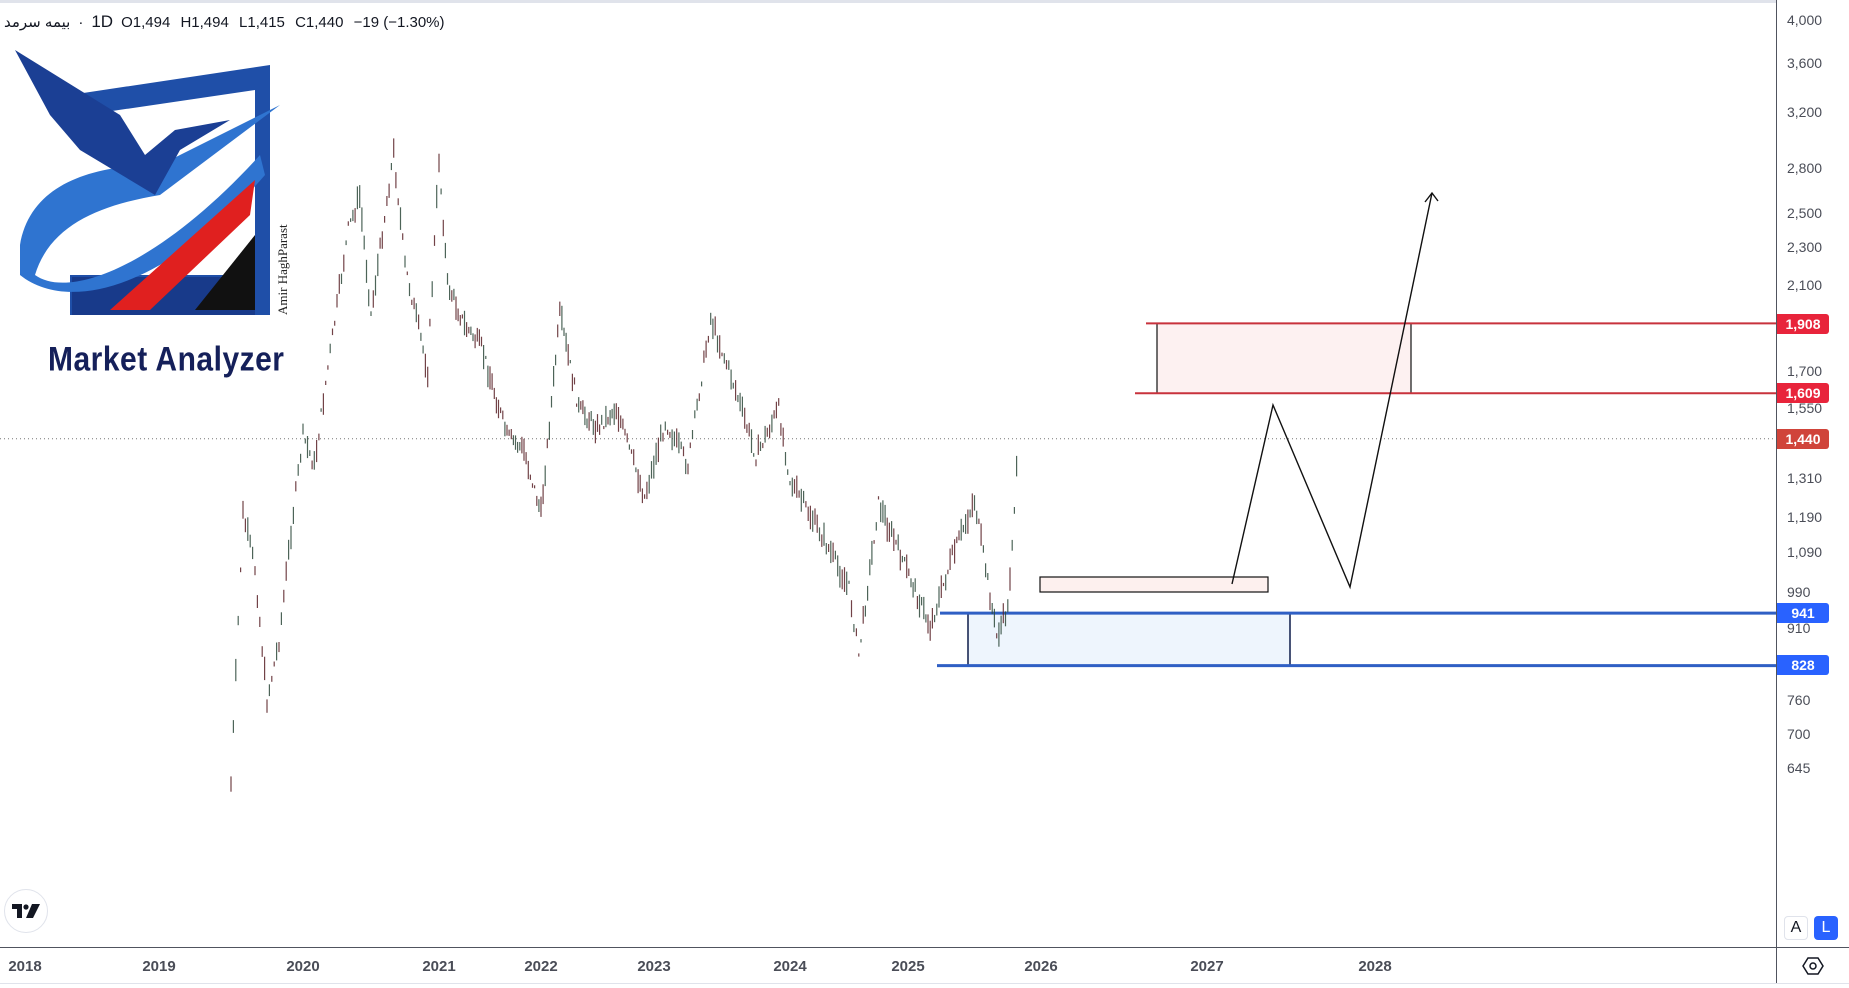  I want to click on log-scale-button: L, so click(1826, 928).